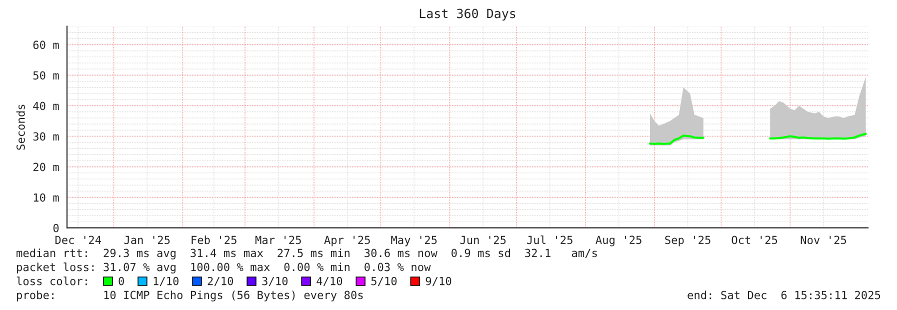 This screenshot has width=897, height=310. What do you see at coordinates (46, 167) in the screenshot?
I see `y-tick-label: 20 m` at bounding box center [46, 167].